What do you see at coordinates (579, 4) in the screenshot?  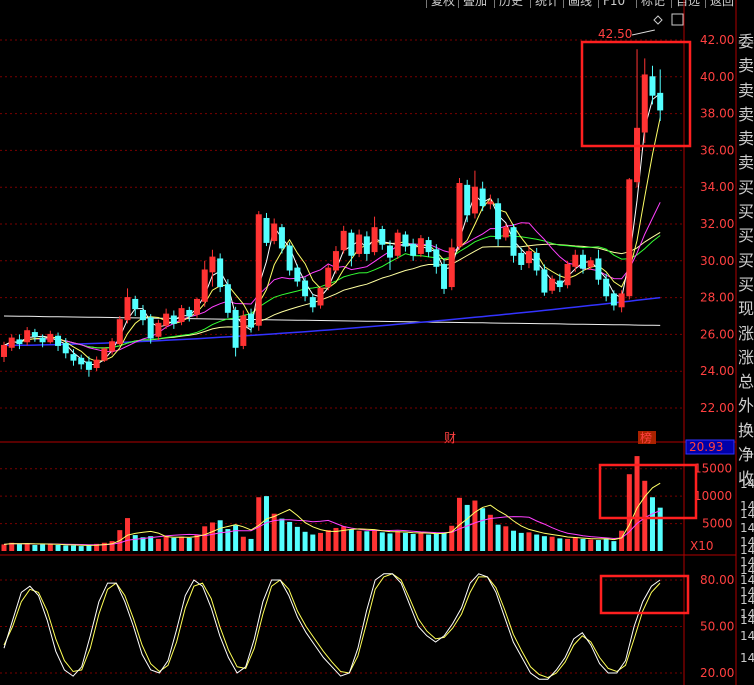 I see `toolbar-button: 画线` at bounding box center [579, 4].